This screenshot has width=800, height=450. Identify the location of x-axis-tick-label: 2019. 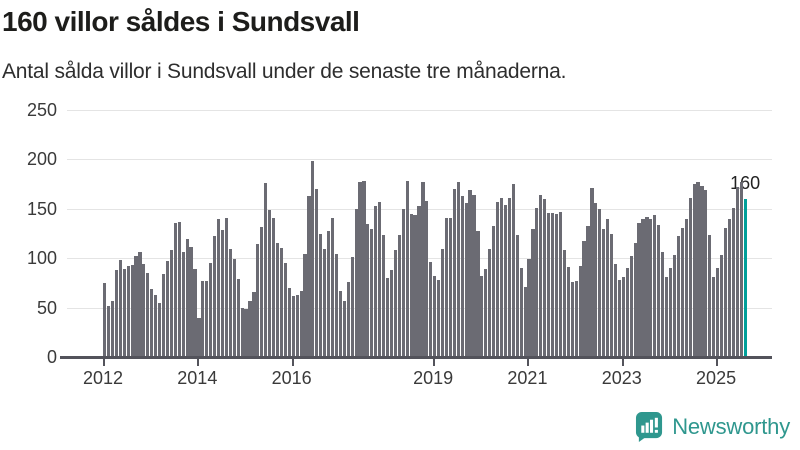
(433, 378).